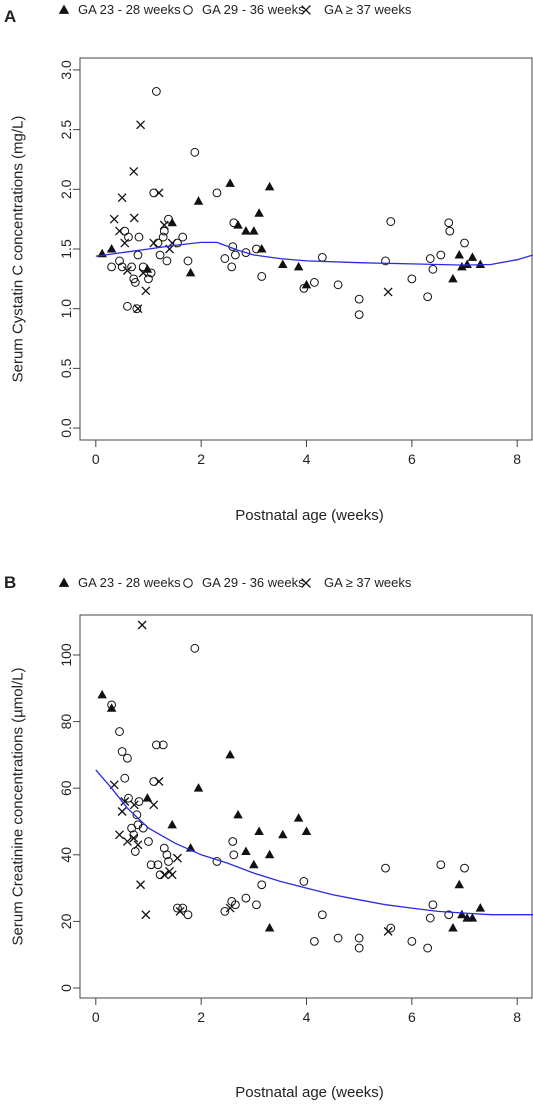  I want to click on x-tick-label: 6, so click(412, 1017).